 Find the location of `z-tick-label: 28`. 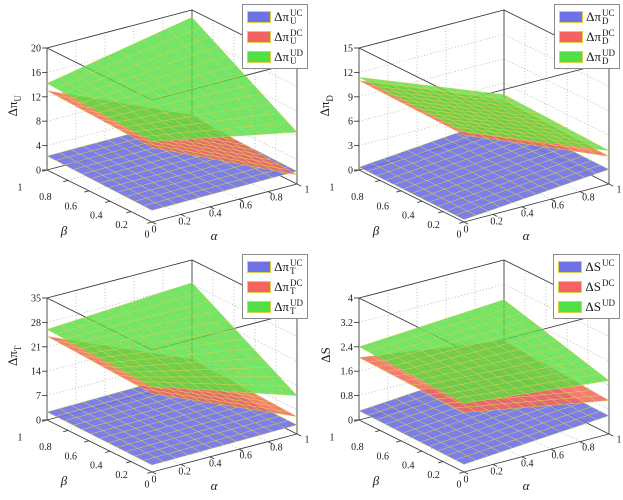

z-tick-label: 28 is located at coordinates (36, 323).